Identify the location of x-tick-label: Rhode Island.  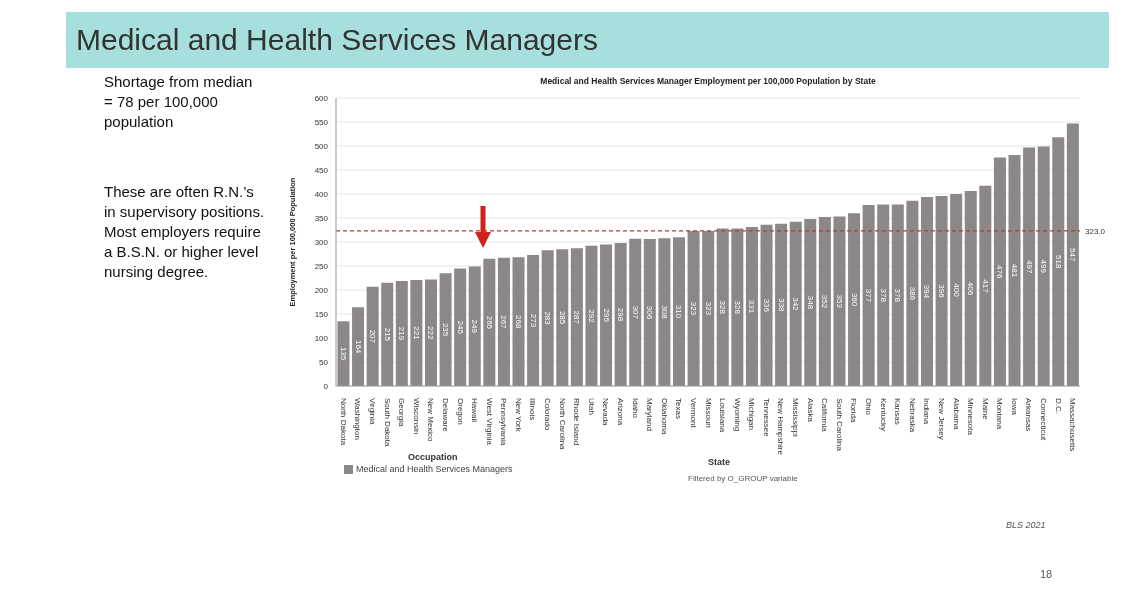
(577, 422).